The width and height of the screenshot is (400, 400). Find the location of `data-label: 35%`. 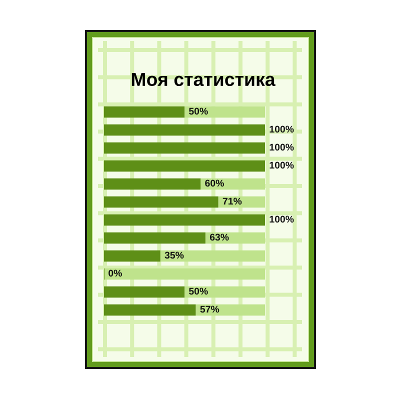

data-label: 35% is located at coordinates (174, 255).